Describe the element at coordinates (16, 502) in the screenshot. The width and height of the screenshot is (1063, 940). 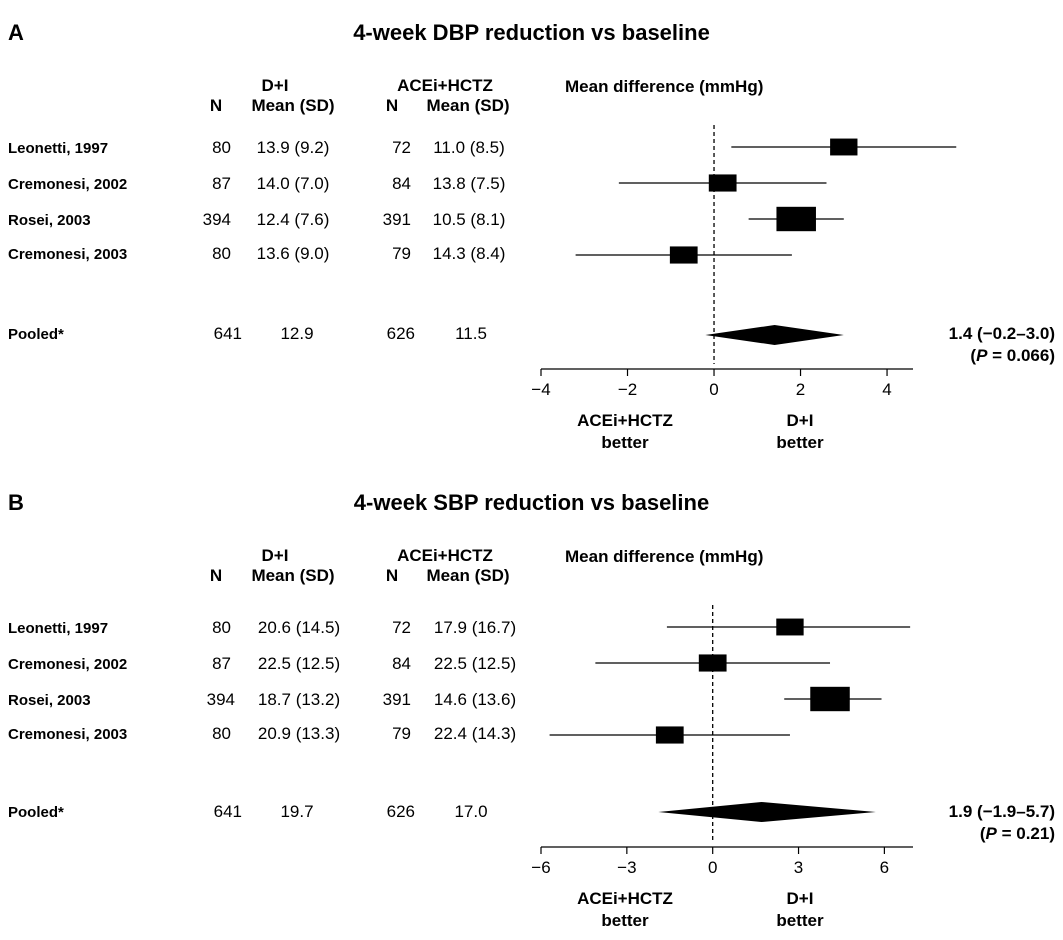
I see `panel-letter: B` at that location.